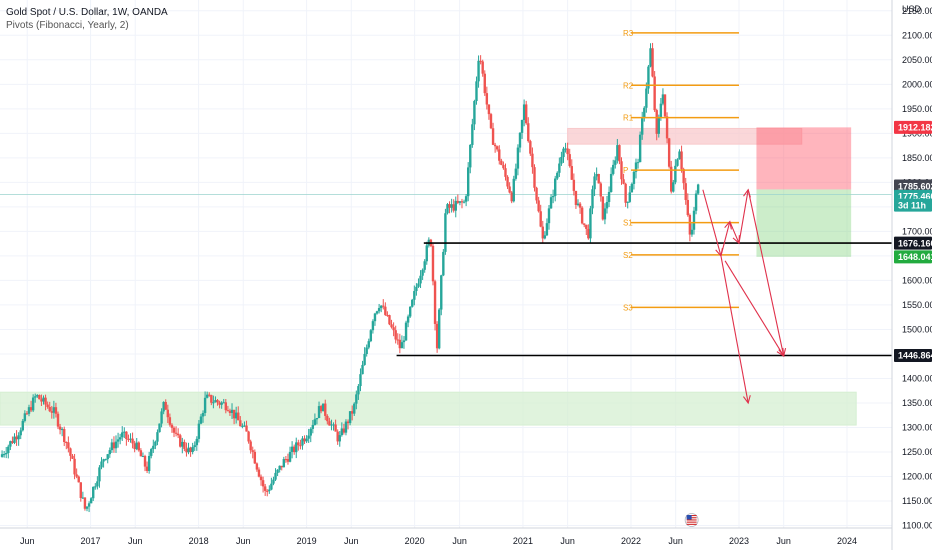 This screenshot has width=932, height=550. Describe the element at coordinates (628, 307) in the screenshot. I see `pivot-label-s3: S3` at that location.